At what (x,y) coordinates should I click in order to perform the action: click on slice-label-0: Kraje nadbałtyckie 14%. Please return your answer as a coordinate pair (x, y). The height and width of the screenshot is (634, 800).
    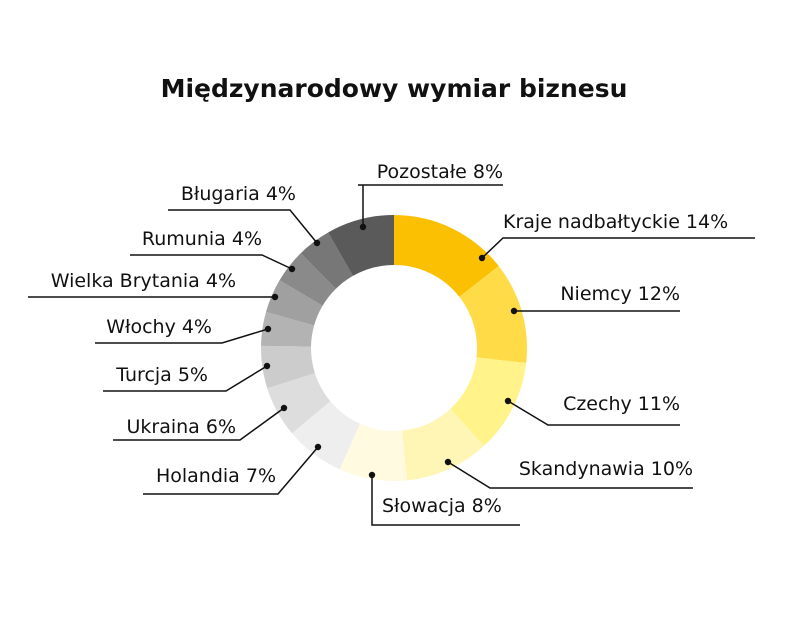
    Looking at the image, I should click on (615, 222).